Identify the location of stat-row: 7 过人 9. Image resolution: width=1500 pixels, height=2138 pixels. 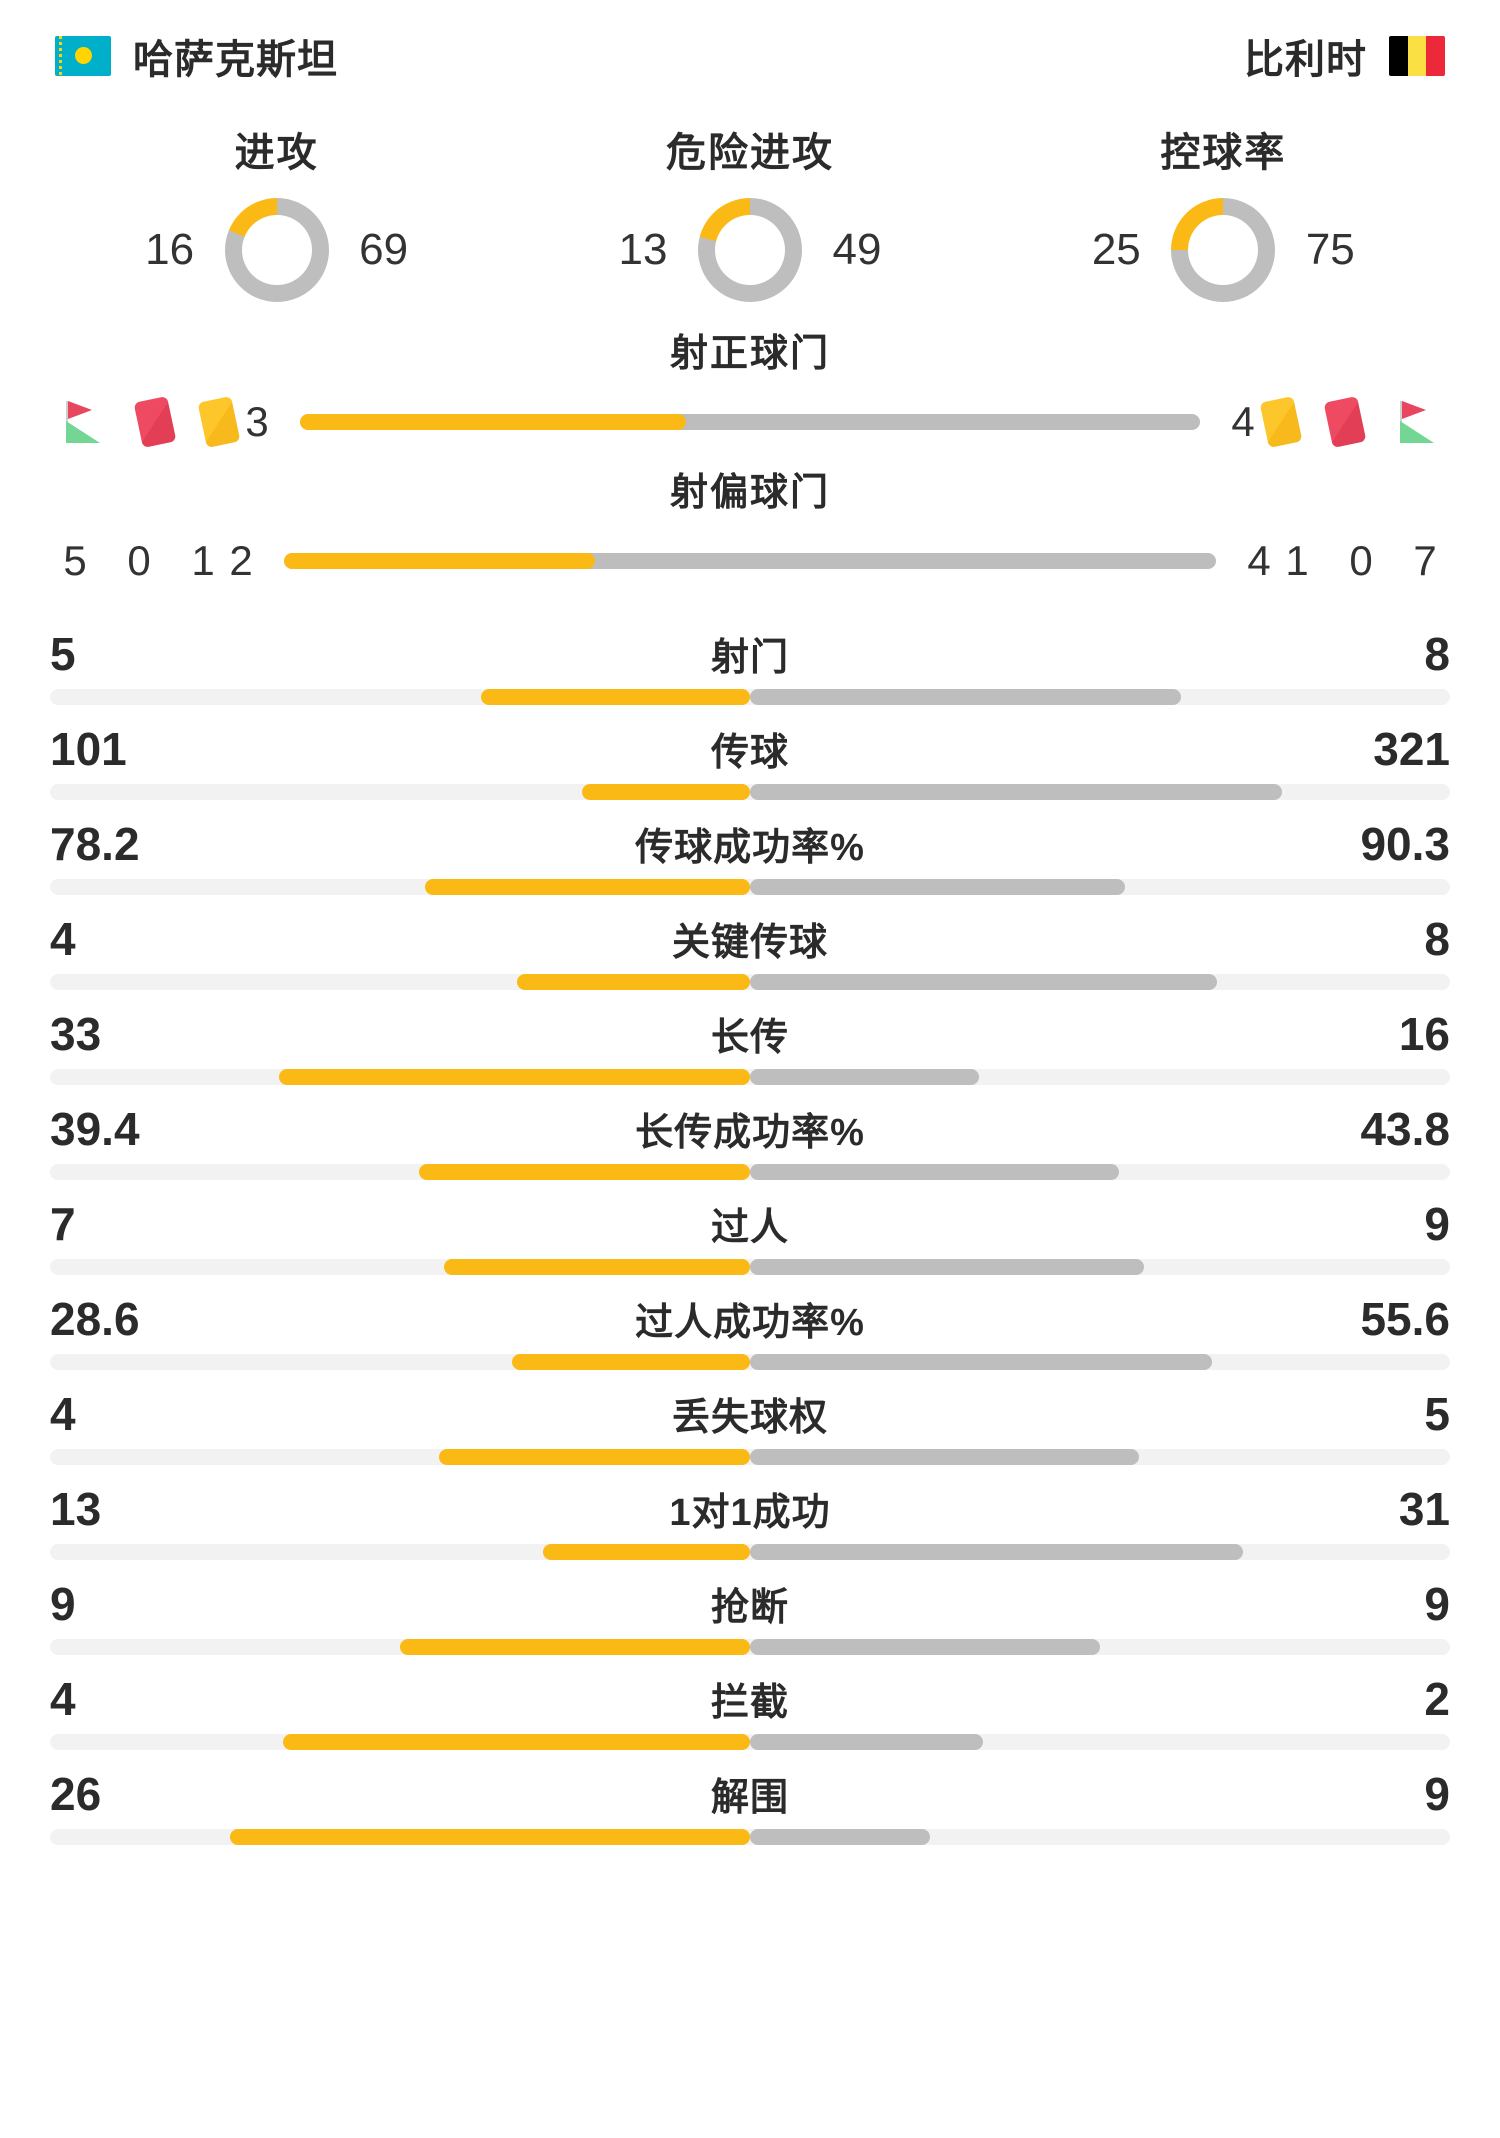
(750, 1227).